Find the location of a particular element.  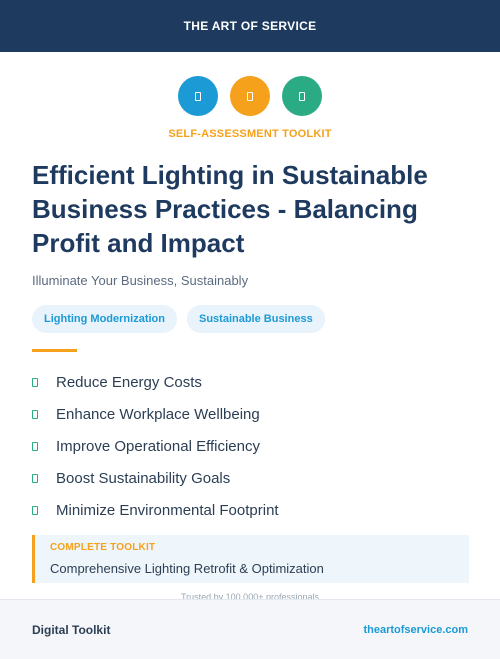

benefit-item: Enhance Workplace Wellbeing is located at coordinates (155, 414).